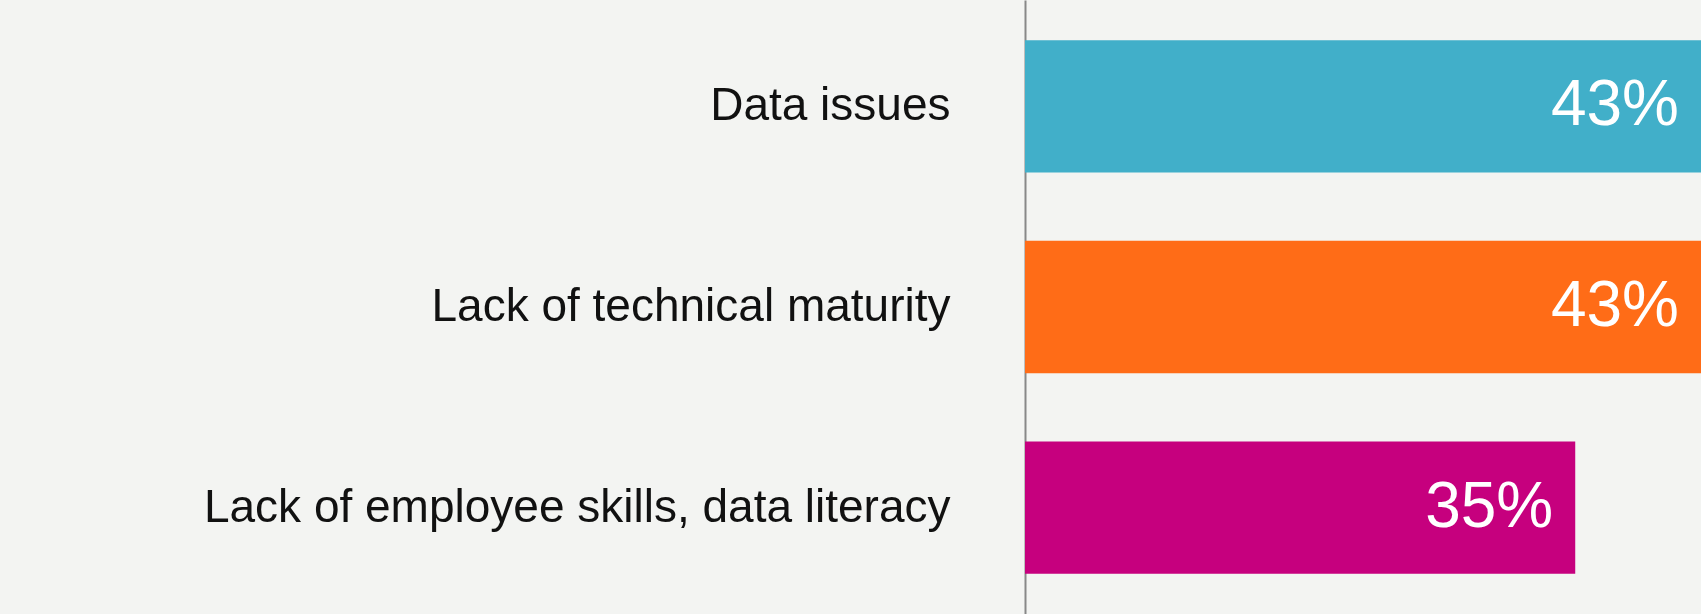  What do you see at coordinates (1489, 504) in the screenshot?
I see `data-label: 35%` at bounding box center [1489, 504].